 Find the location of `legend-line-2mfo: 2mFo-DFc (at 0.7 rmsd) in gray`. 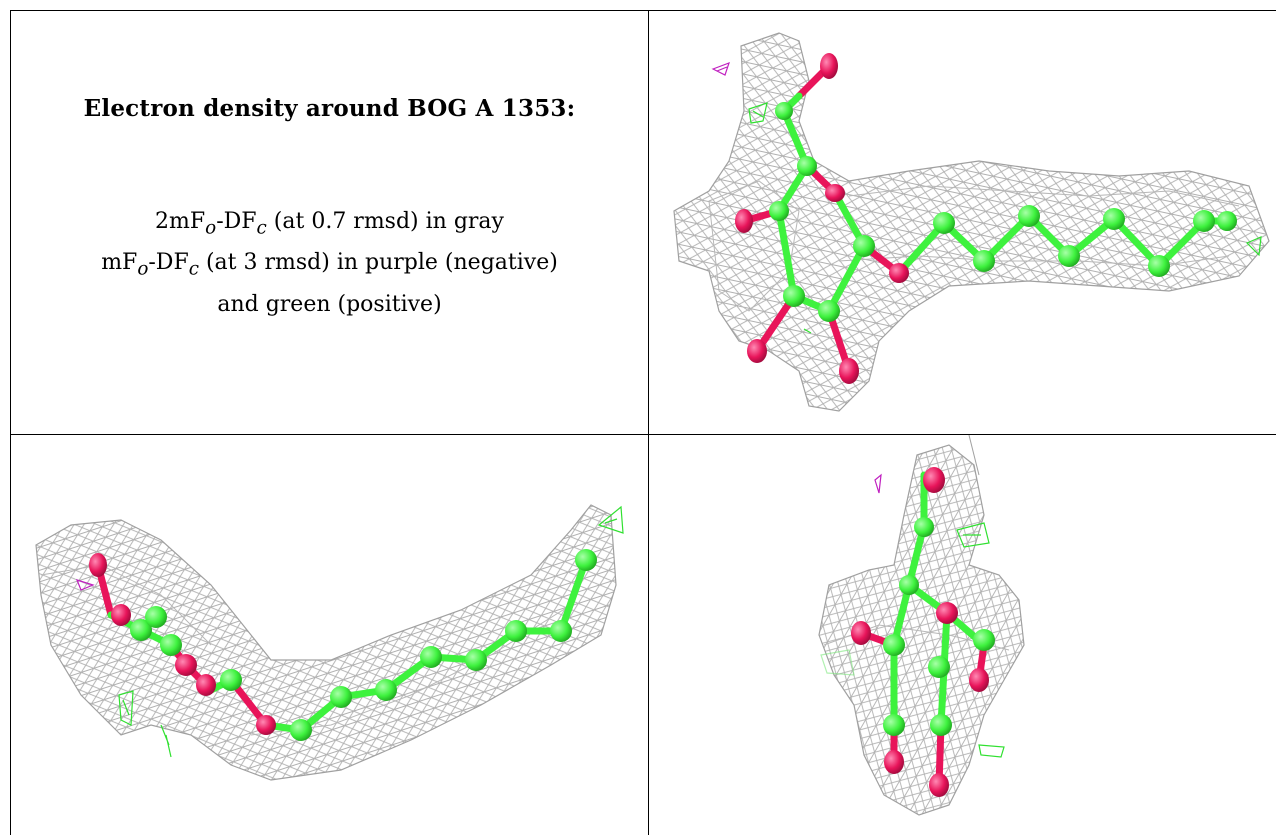

legend-line-2mfo: 2mFo-DFc (at 0.7 rmsd) in gray is located at coordinates (329, 224).